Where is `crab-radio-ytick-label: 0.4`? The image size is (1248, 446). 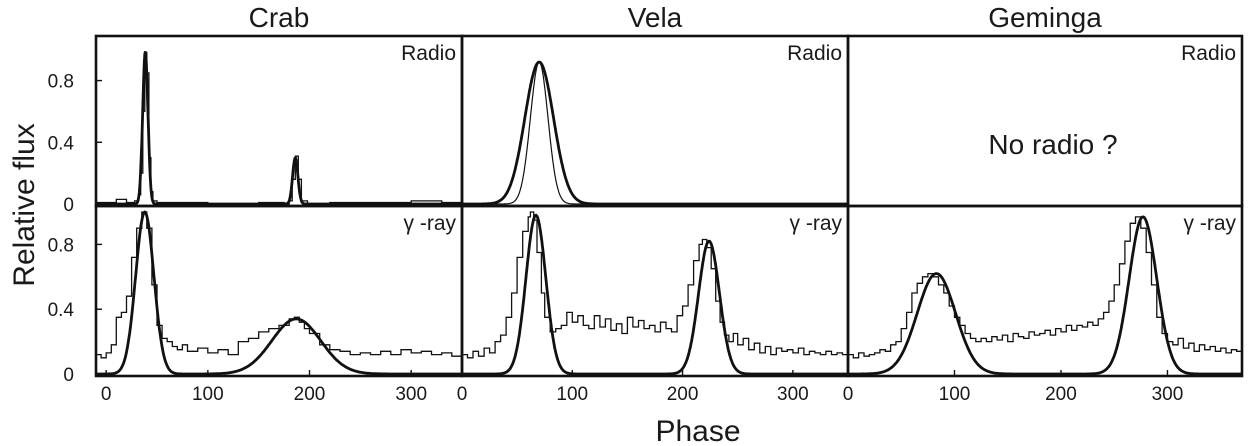 crab-radio-ytick-label: 0.4 is located at coordinates (61, 143).